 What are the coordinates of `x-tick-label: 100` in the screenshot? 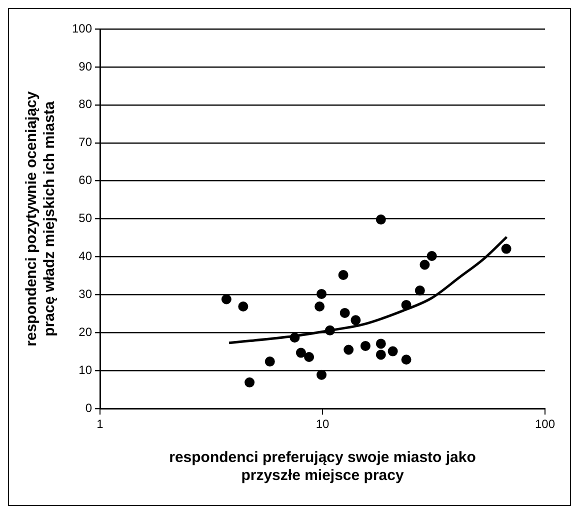 It's located at (545, 424).